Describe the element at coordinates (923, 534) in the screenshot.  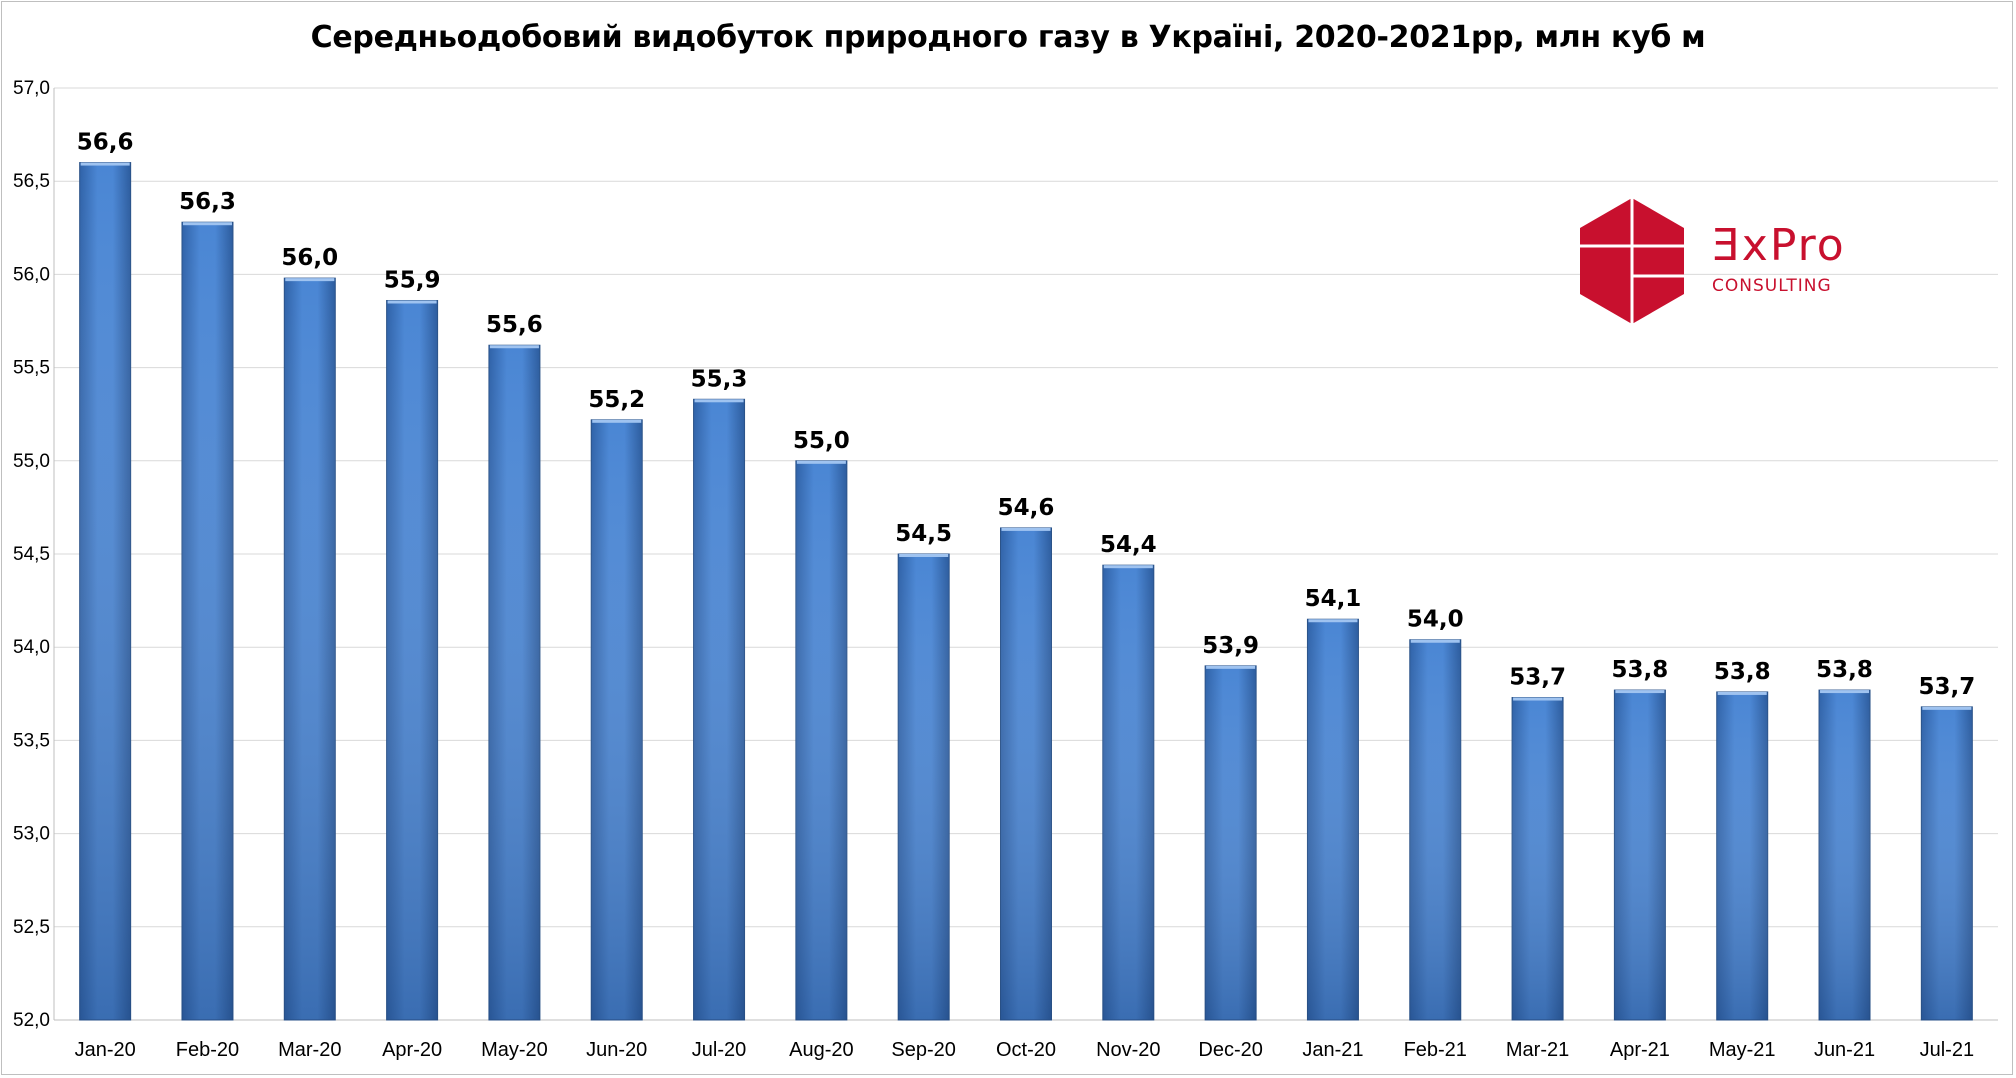
I see `data-label: 54,5` at that location.